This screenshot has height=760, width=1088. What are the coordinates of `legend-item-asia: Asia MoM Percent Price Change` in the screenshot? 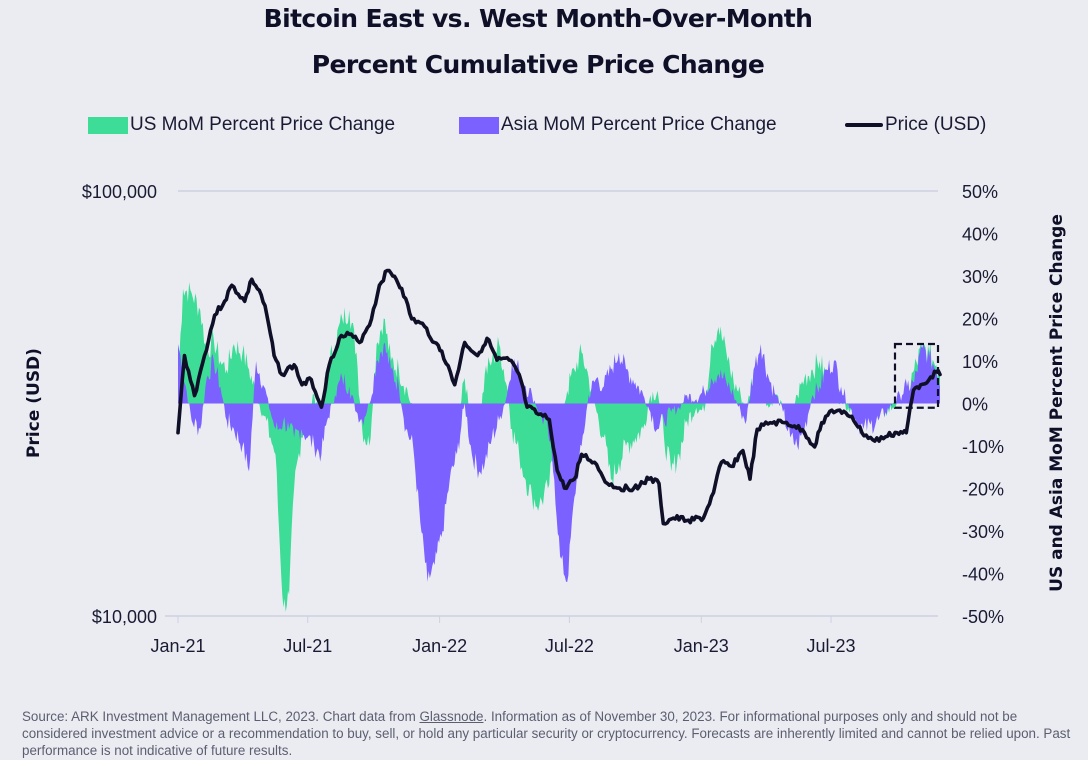 It's located at (618, 125).